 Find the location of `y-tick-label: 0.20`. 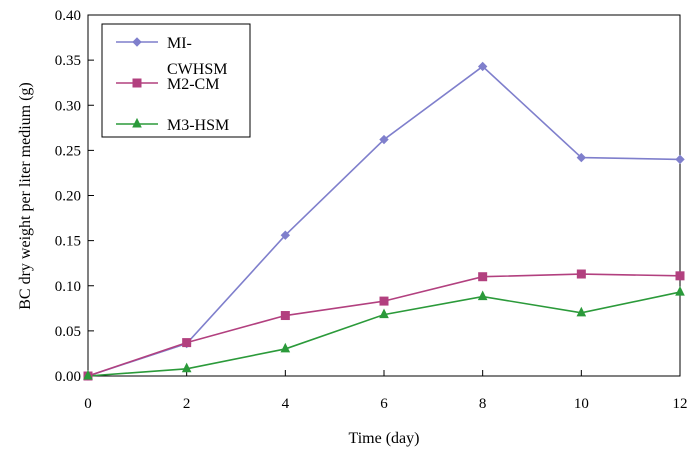

y-tick-label: 0.20 is located at coordinates (68, 197).